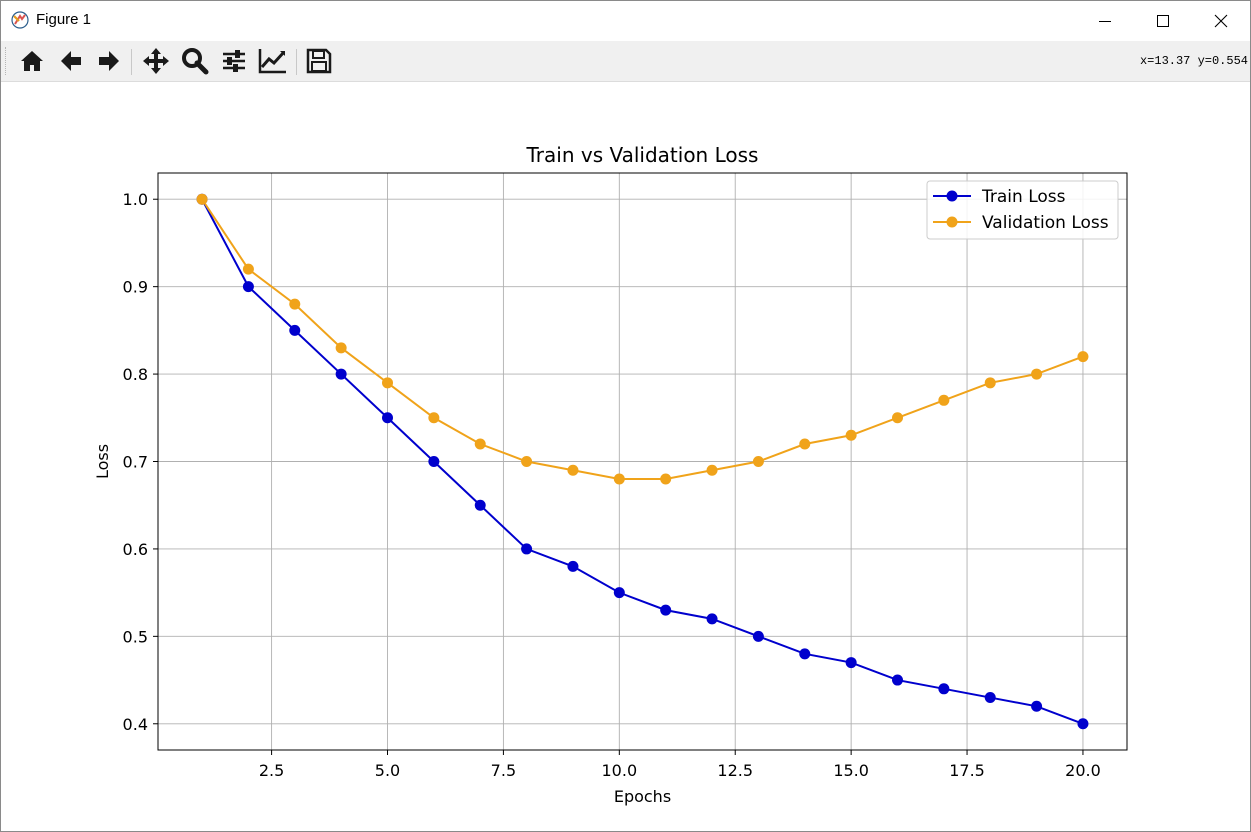 Image resolution: width=1251 pixels, height=832 pixels. Describe the element at coordinates (135, 724) in the screenshot. I see `y-tick-label: 0.4` at that location.